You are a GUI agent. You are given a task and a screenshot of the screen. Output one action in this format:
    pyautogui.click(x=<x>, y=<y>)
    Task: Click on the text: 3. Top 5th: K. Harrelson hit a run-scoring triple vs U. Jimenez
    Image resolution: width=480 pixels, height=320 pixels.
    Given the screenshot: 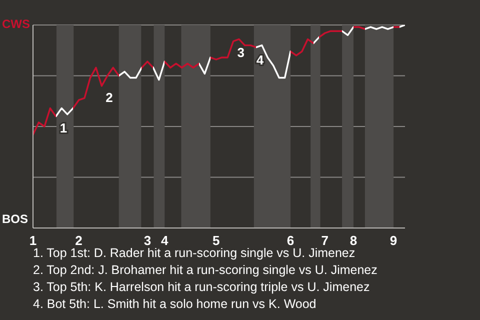 What is the action you would take?
    pyautogui.click(x=202, y=287)
    